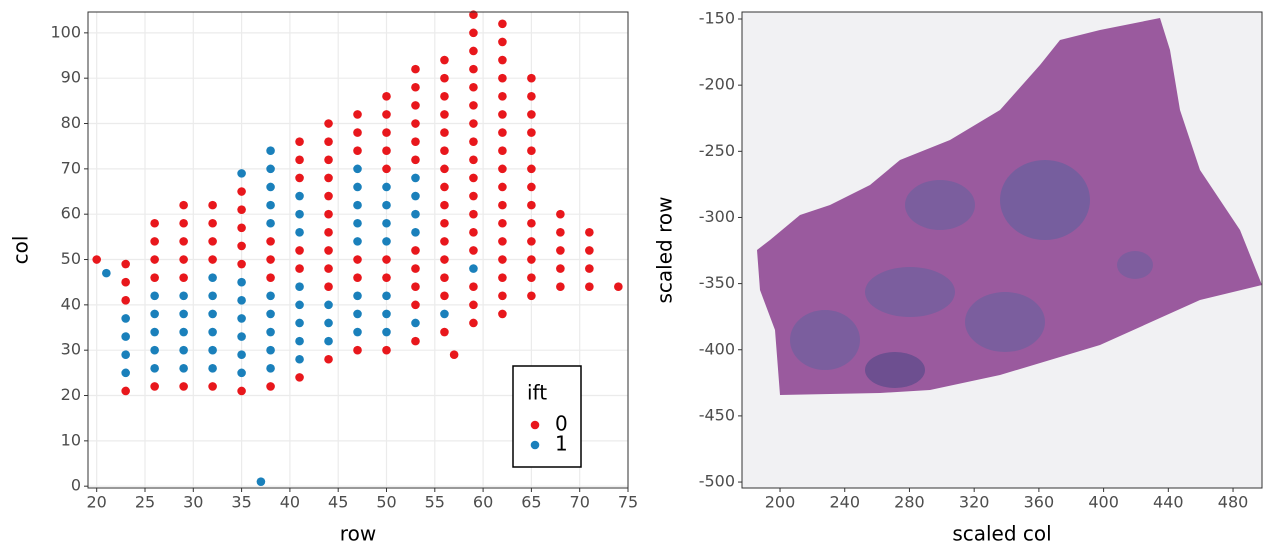  Describe the element at coordinates (290, 502) in the screenshot. I see `x-tick-label: 40` at that location.